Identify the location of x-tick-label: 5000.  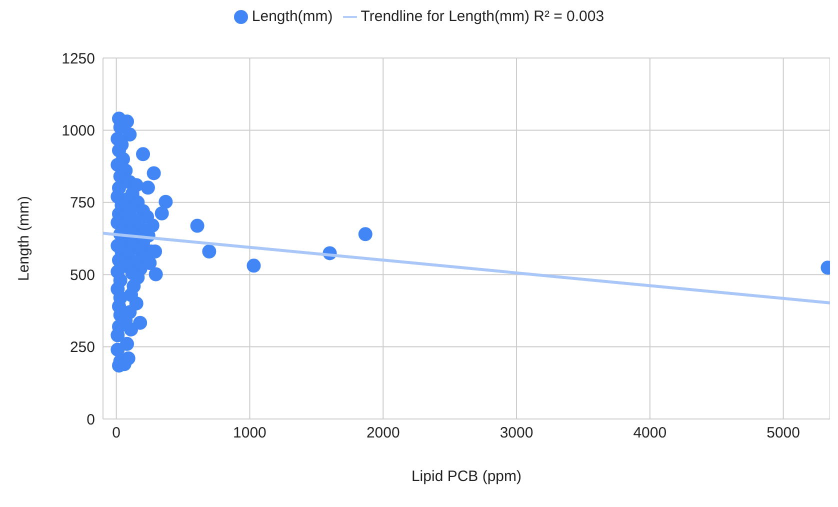
(783, 433).